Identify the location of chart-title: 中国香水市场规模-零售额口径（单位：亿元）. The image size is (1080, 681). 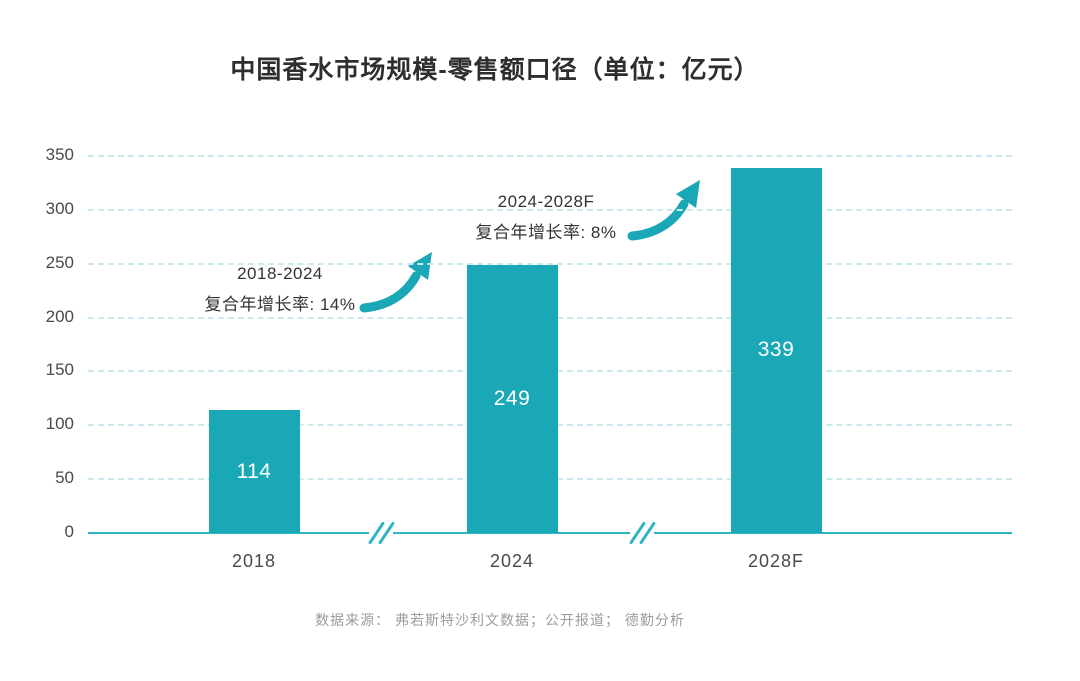
(495, 70).